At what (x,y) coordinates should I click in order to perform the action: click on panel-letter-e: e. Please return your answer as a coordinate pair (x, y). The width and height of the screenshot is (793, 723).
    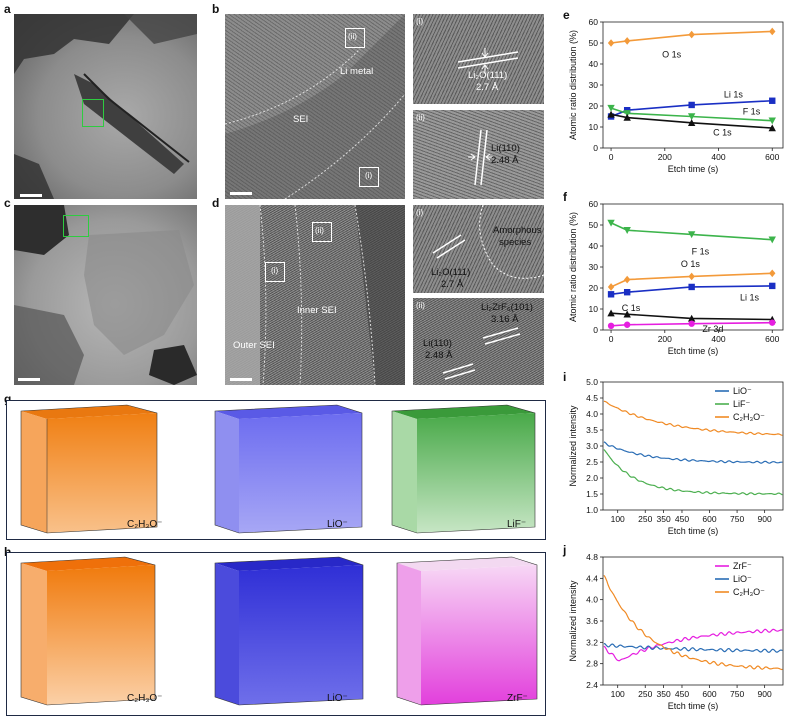
    Looking at the image, I should click on (566, 15).